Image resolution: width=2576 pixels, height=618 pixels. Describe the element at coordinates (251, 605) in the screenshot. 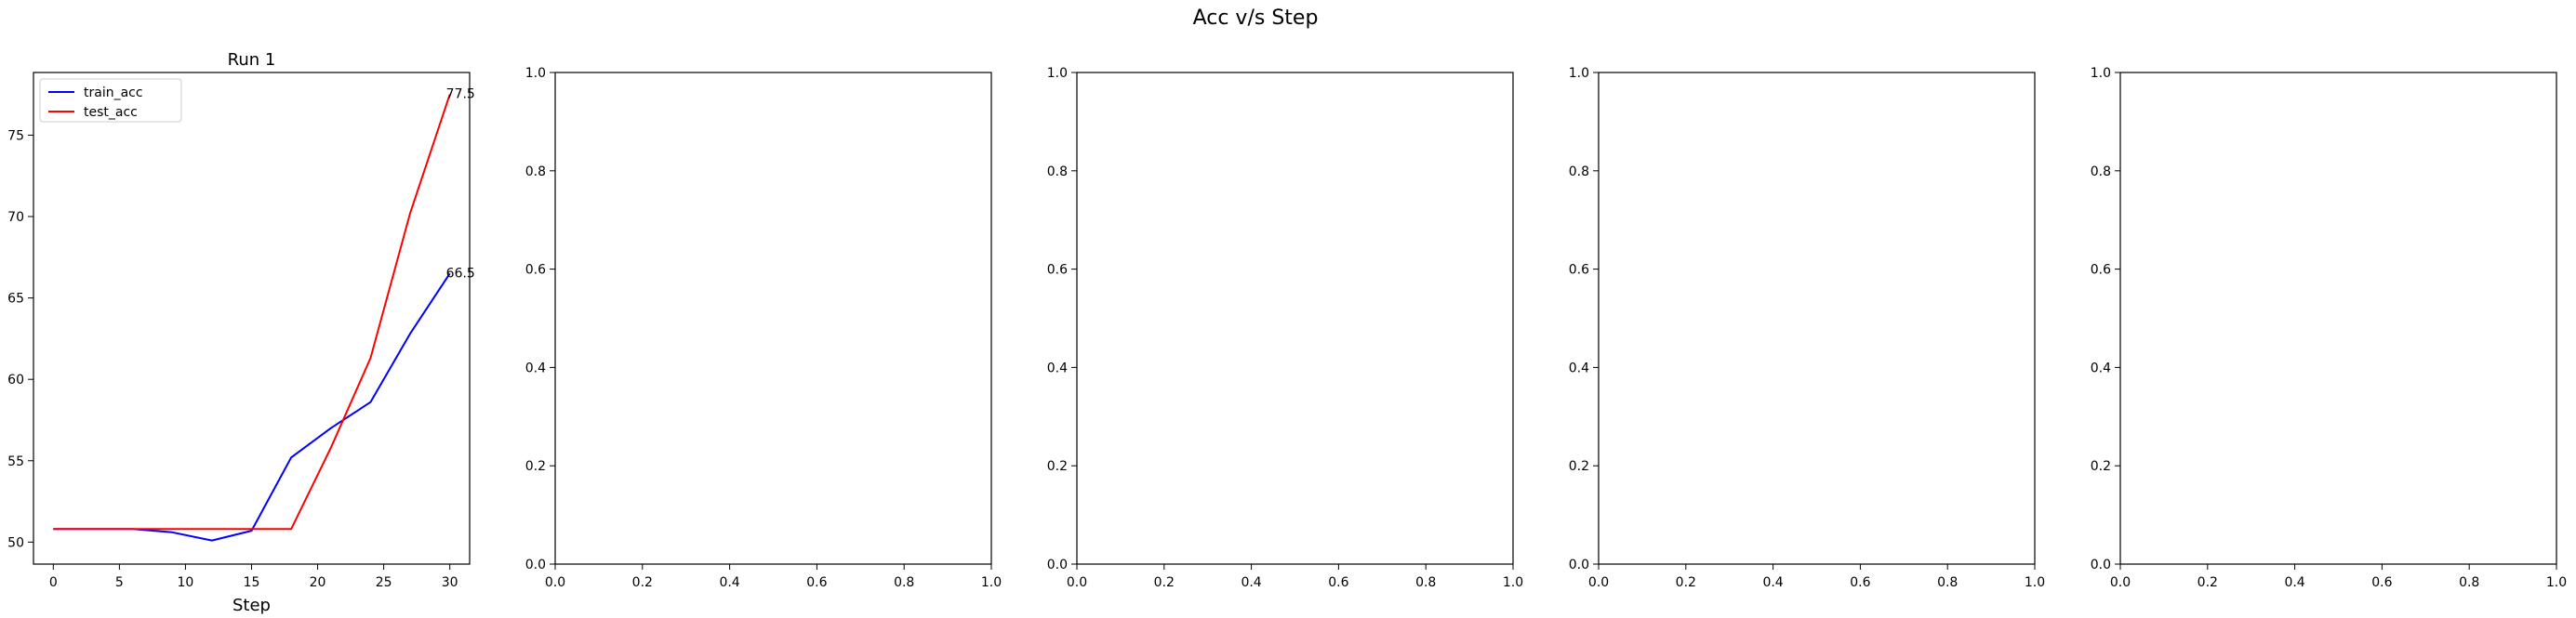

I see `x-axis-label: Step` at that location.